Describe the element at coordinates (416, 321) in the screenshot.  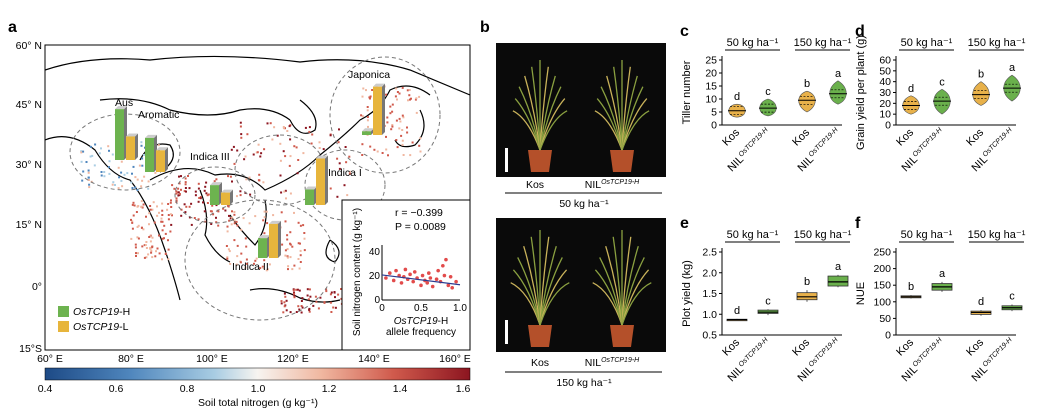
I see `inset-xlabel-gene: OsTCP19` at that location.